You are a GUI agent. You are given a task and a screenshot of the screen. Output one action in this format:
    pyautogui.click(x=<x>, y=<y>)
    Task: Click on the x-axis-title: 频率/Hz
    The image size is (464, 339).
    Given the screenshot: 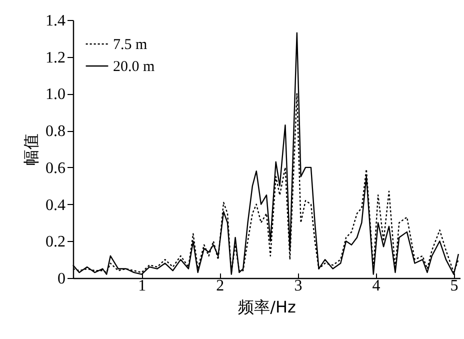 What is the action you would take?
    pyautogui.click(x=267, y=307)
    